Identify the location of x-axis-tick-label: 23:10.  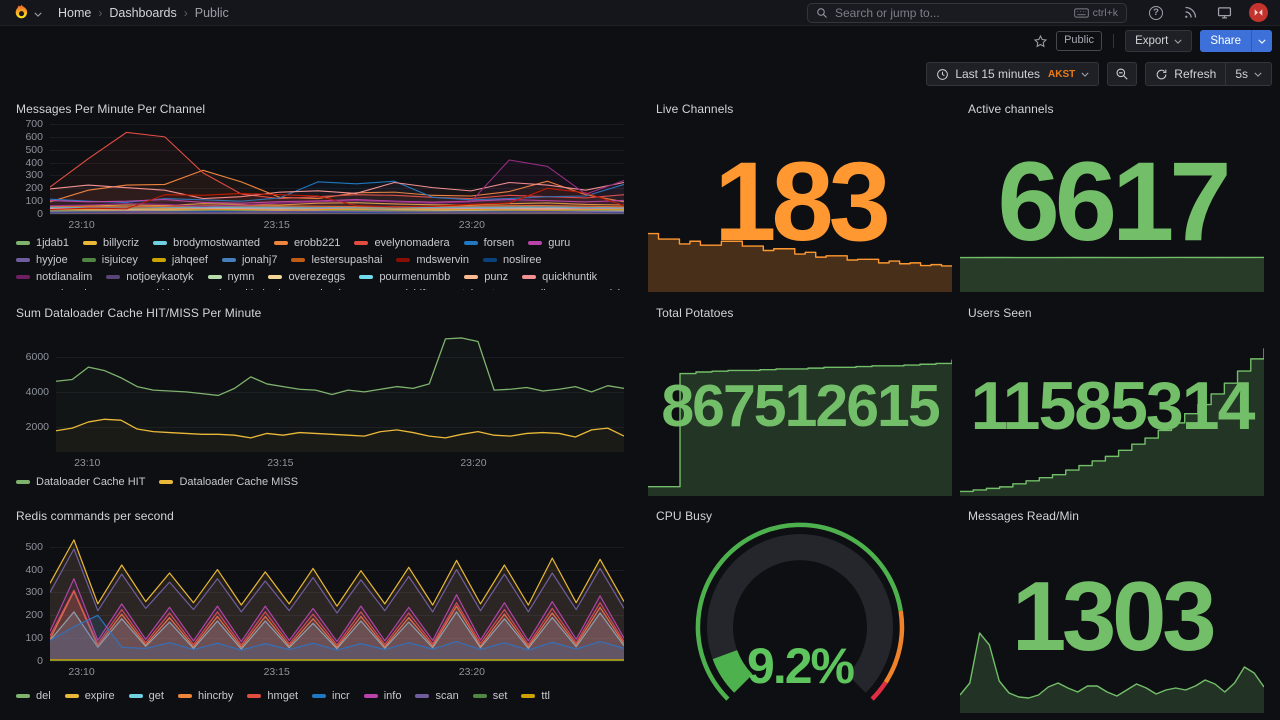
(81, 671).